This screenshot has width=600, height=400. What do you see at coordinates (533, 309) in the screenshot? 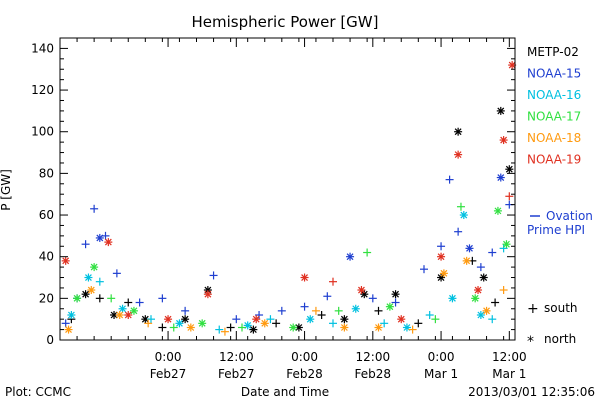
I see `south-marker-glyph: +` at bounding box center [533, 309].